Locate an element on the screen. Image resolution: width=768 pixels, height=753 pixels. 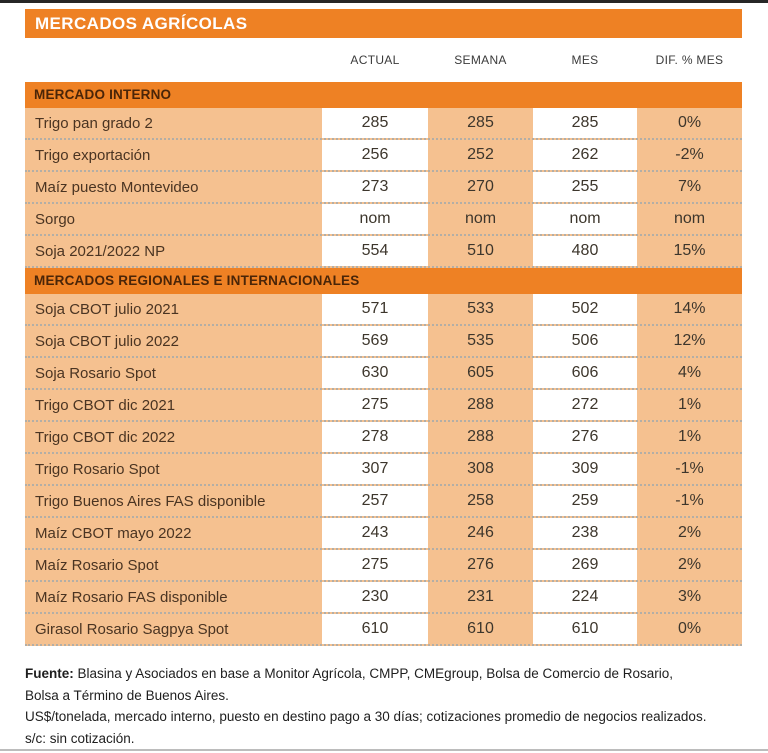
row-label: Maíz CBOT mayo 2022 is located at coordinates (113, 533).